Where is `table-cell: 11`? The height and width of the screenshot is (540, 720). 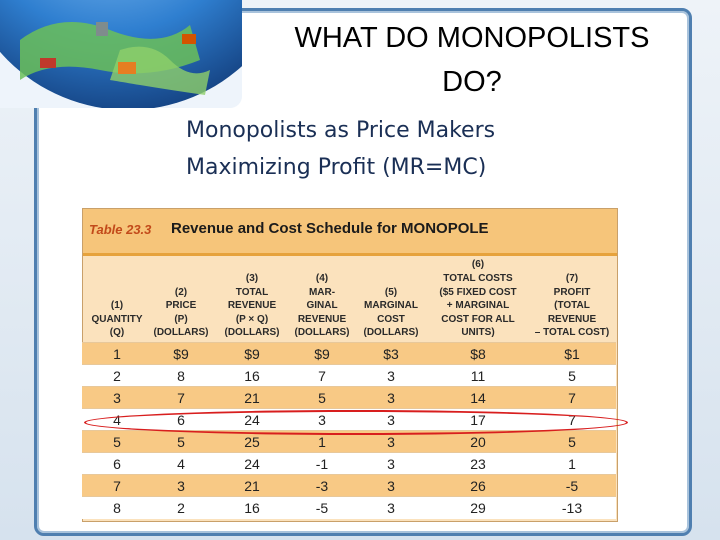 table-cell: 11 is located at coordinates (478, 376).